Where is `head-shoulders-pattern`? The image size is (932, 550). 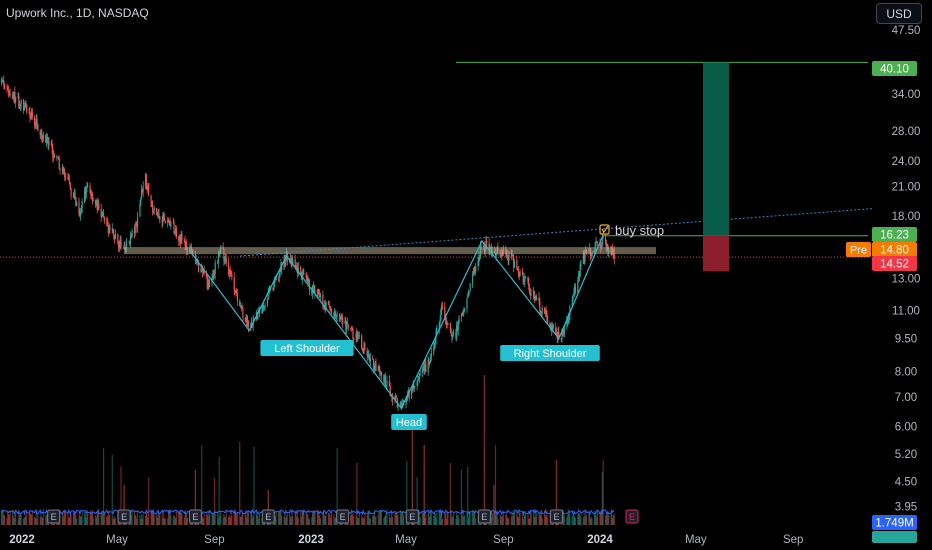 head-shoulders-pattern is located at coordinates (396, 322).